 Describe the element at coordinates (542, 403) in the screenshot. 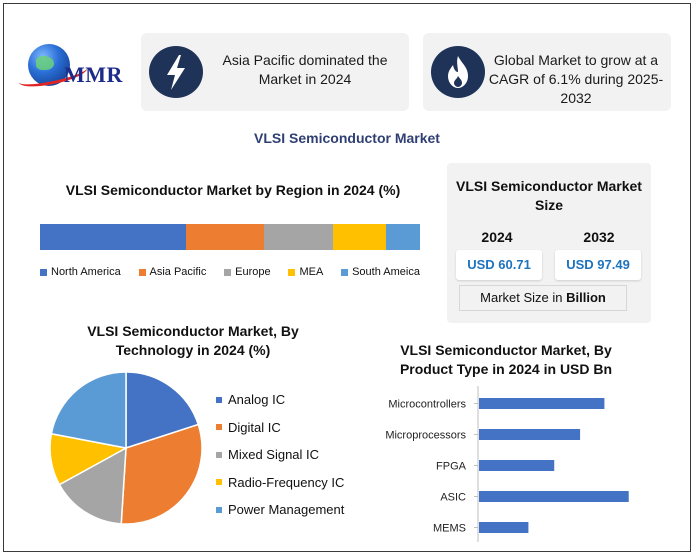

I see `bar-microcontrollers` at that location.